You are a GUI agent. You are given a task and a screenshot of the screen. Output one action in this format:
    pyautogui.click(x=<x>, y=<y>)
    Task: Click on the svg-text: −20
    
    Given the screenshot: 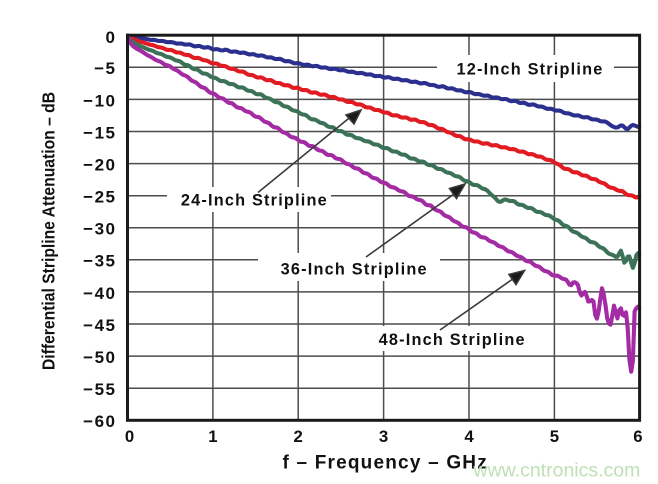 What is the action you would take?
    pyautogui.click(x=99, y=165)
    